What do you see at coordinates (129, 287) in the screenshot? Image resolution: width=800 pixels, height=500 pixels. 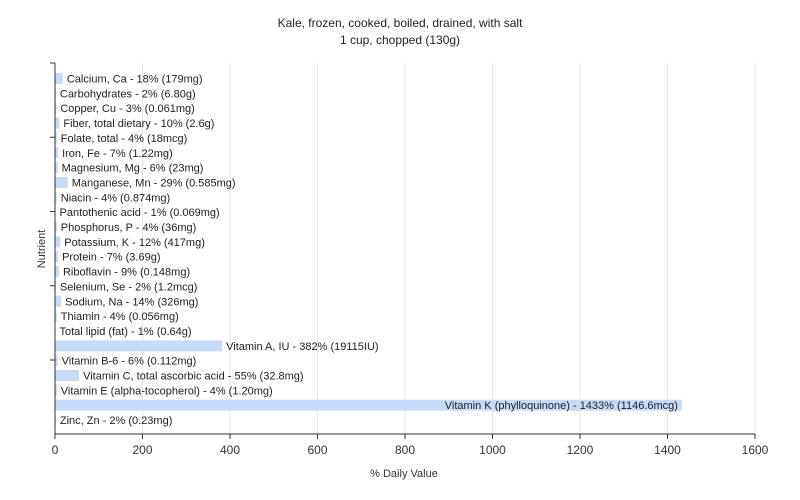 I see `bar-label: Selenium, Se - 2% (1.2mcg)` at bounding box center [129, 287].